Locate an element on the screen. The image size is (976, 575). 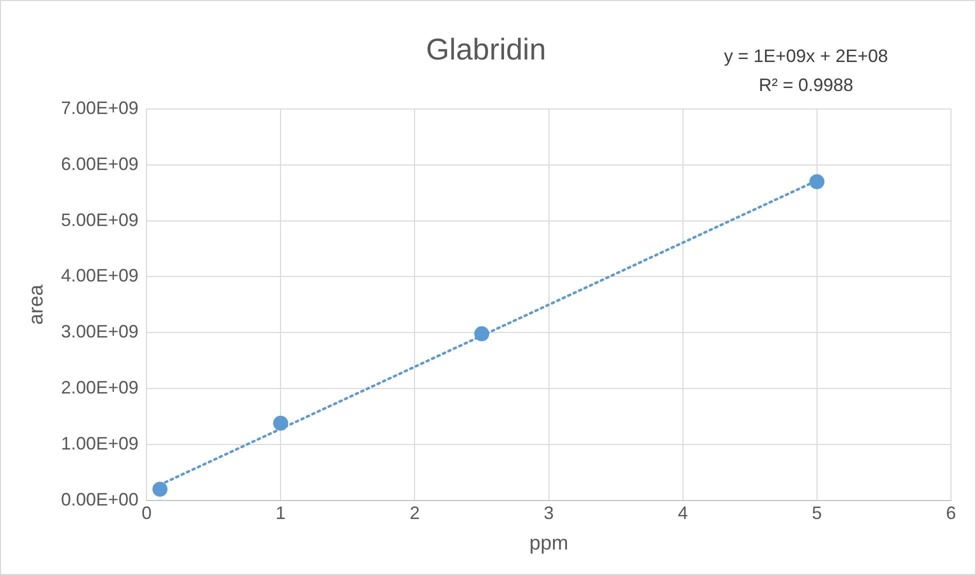
x-tick-label: 4 is located at coordinates (683, 513).